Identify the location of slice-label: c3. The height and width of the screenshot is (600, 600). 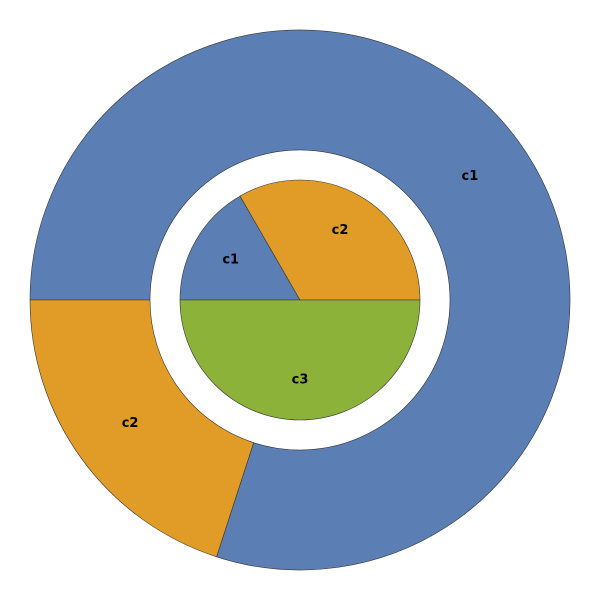
(300, 380).